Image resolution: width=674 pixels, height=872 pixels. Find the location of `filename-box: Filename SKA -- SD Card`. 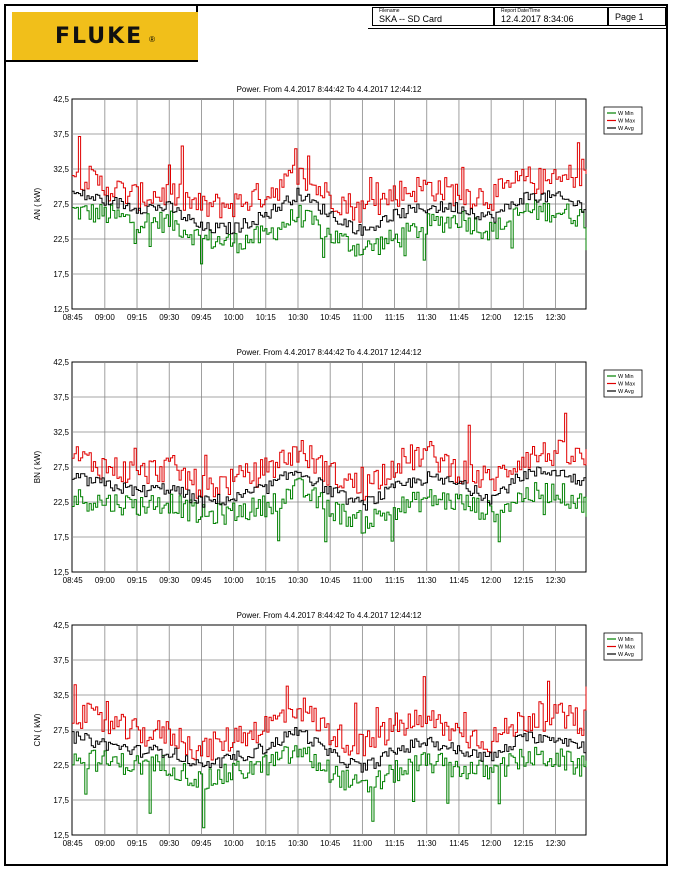

filename-box: Filename SKA -- SD Card is located at coordinates (433, 16).